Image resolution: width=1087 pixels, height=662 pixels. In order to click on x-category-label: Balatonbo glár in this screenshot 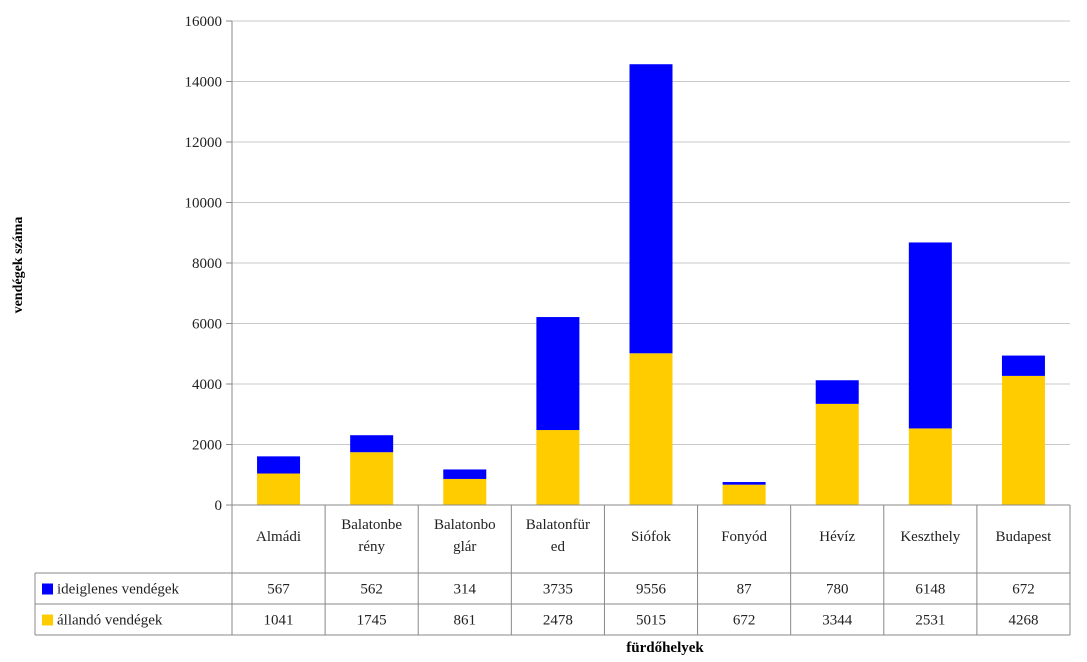, I will do `click(465, 536)`.